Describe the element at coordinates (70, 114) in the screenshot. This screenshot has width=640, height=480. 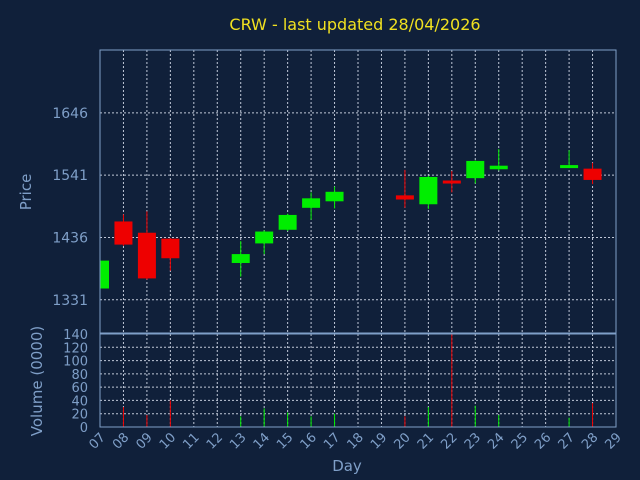
I see `price-tick-1646: 1646` at that location.